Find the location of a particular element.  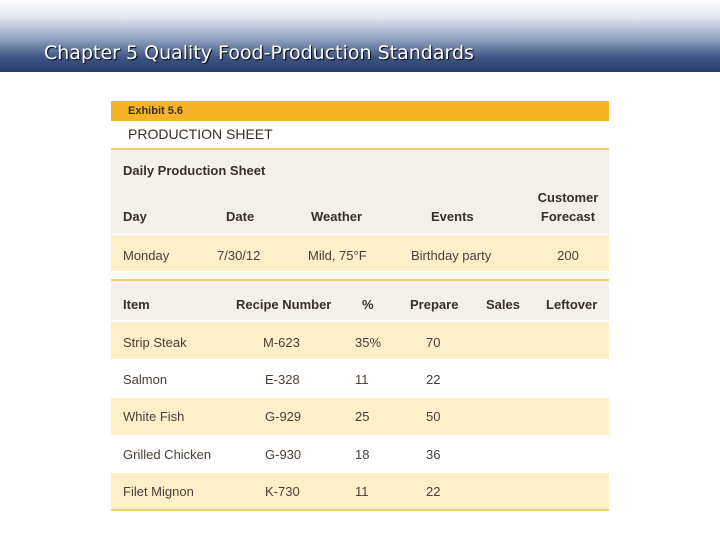

info-weather: Mild, 75°F is located at coordinates (337, 255).